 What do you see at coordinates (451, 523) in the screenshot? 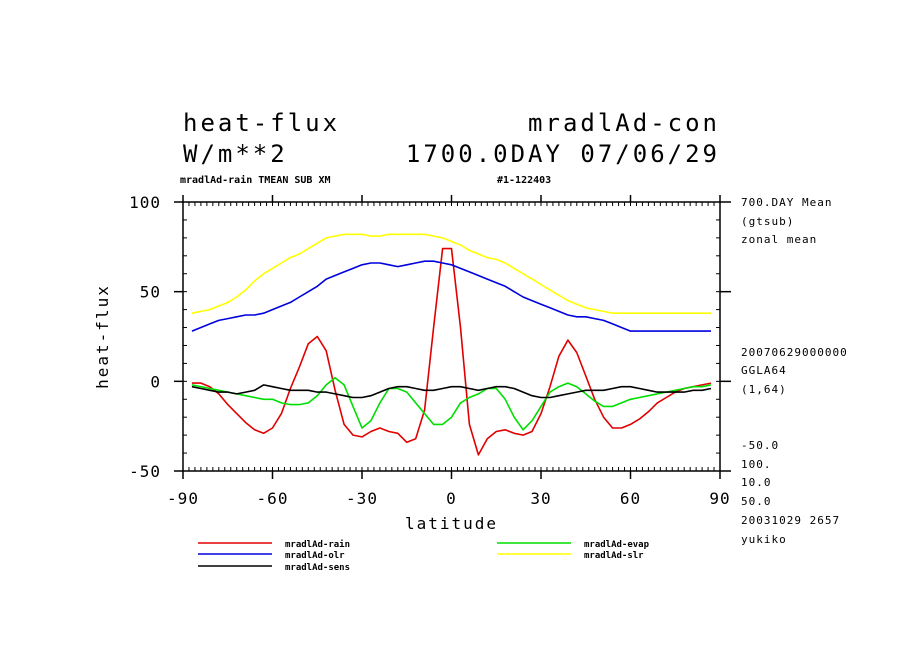
I see `x-axis-label: latitude` at bounding box center [451, 523].